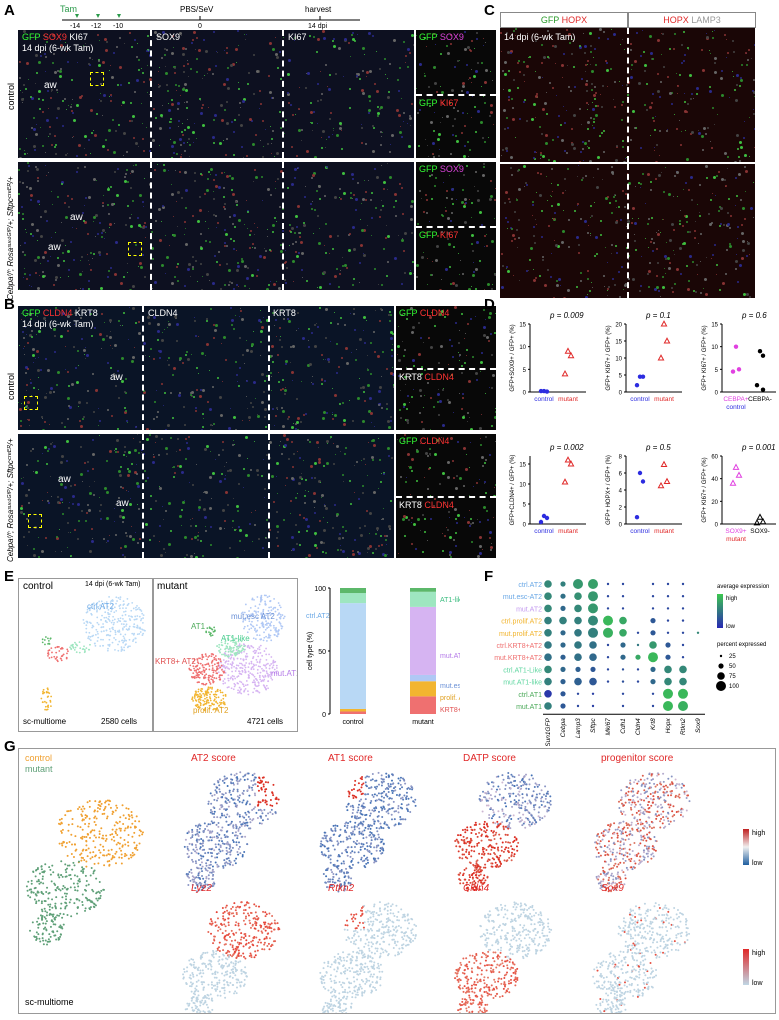 The height and width of the screenshot is (1020, 779). What do you see at coordinates (423, 640) in the screenshot?
I see `e-bar-segment` at bounding box center [423, 640].